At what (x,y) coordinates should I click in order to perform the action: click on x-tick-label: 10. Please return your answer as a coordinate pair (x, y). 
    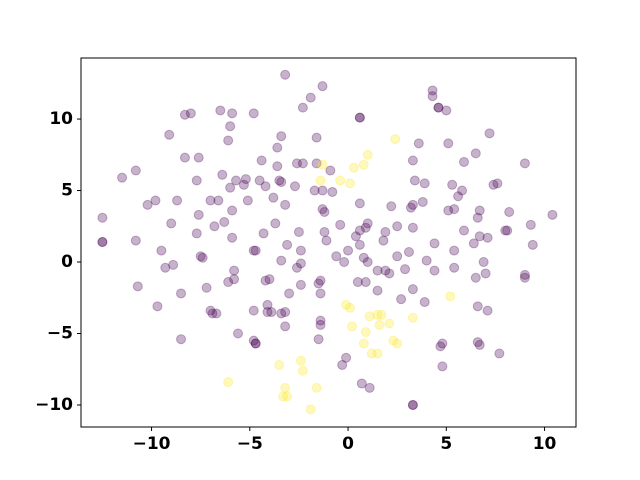
    Looking at the image, I should click on (545, 444).